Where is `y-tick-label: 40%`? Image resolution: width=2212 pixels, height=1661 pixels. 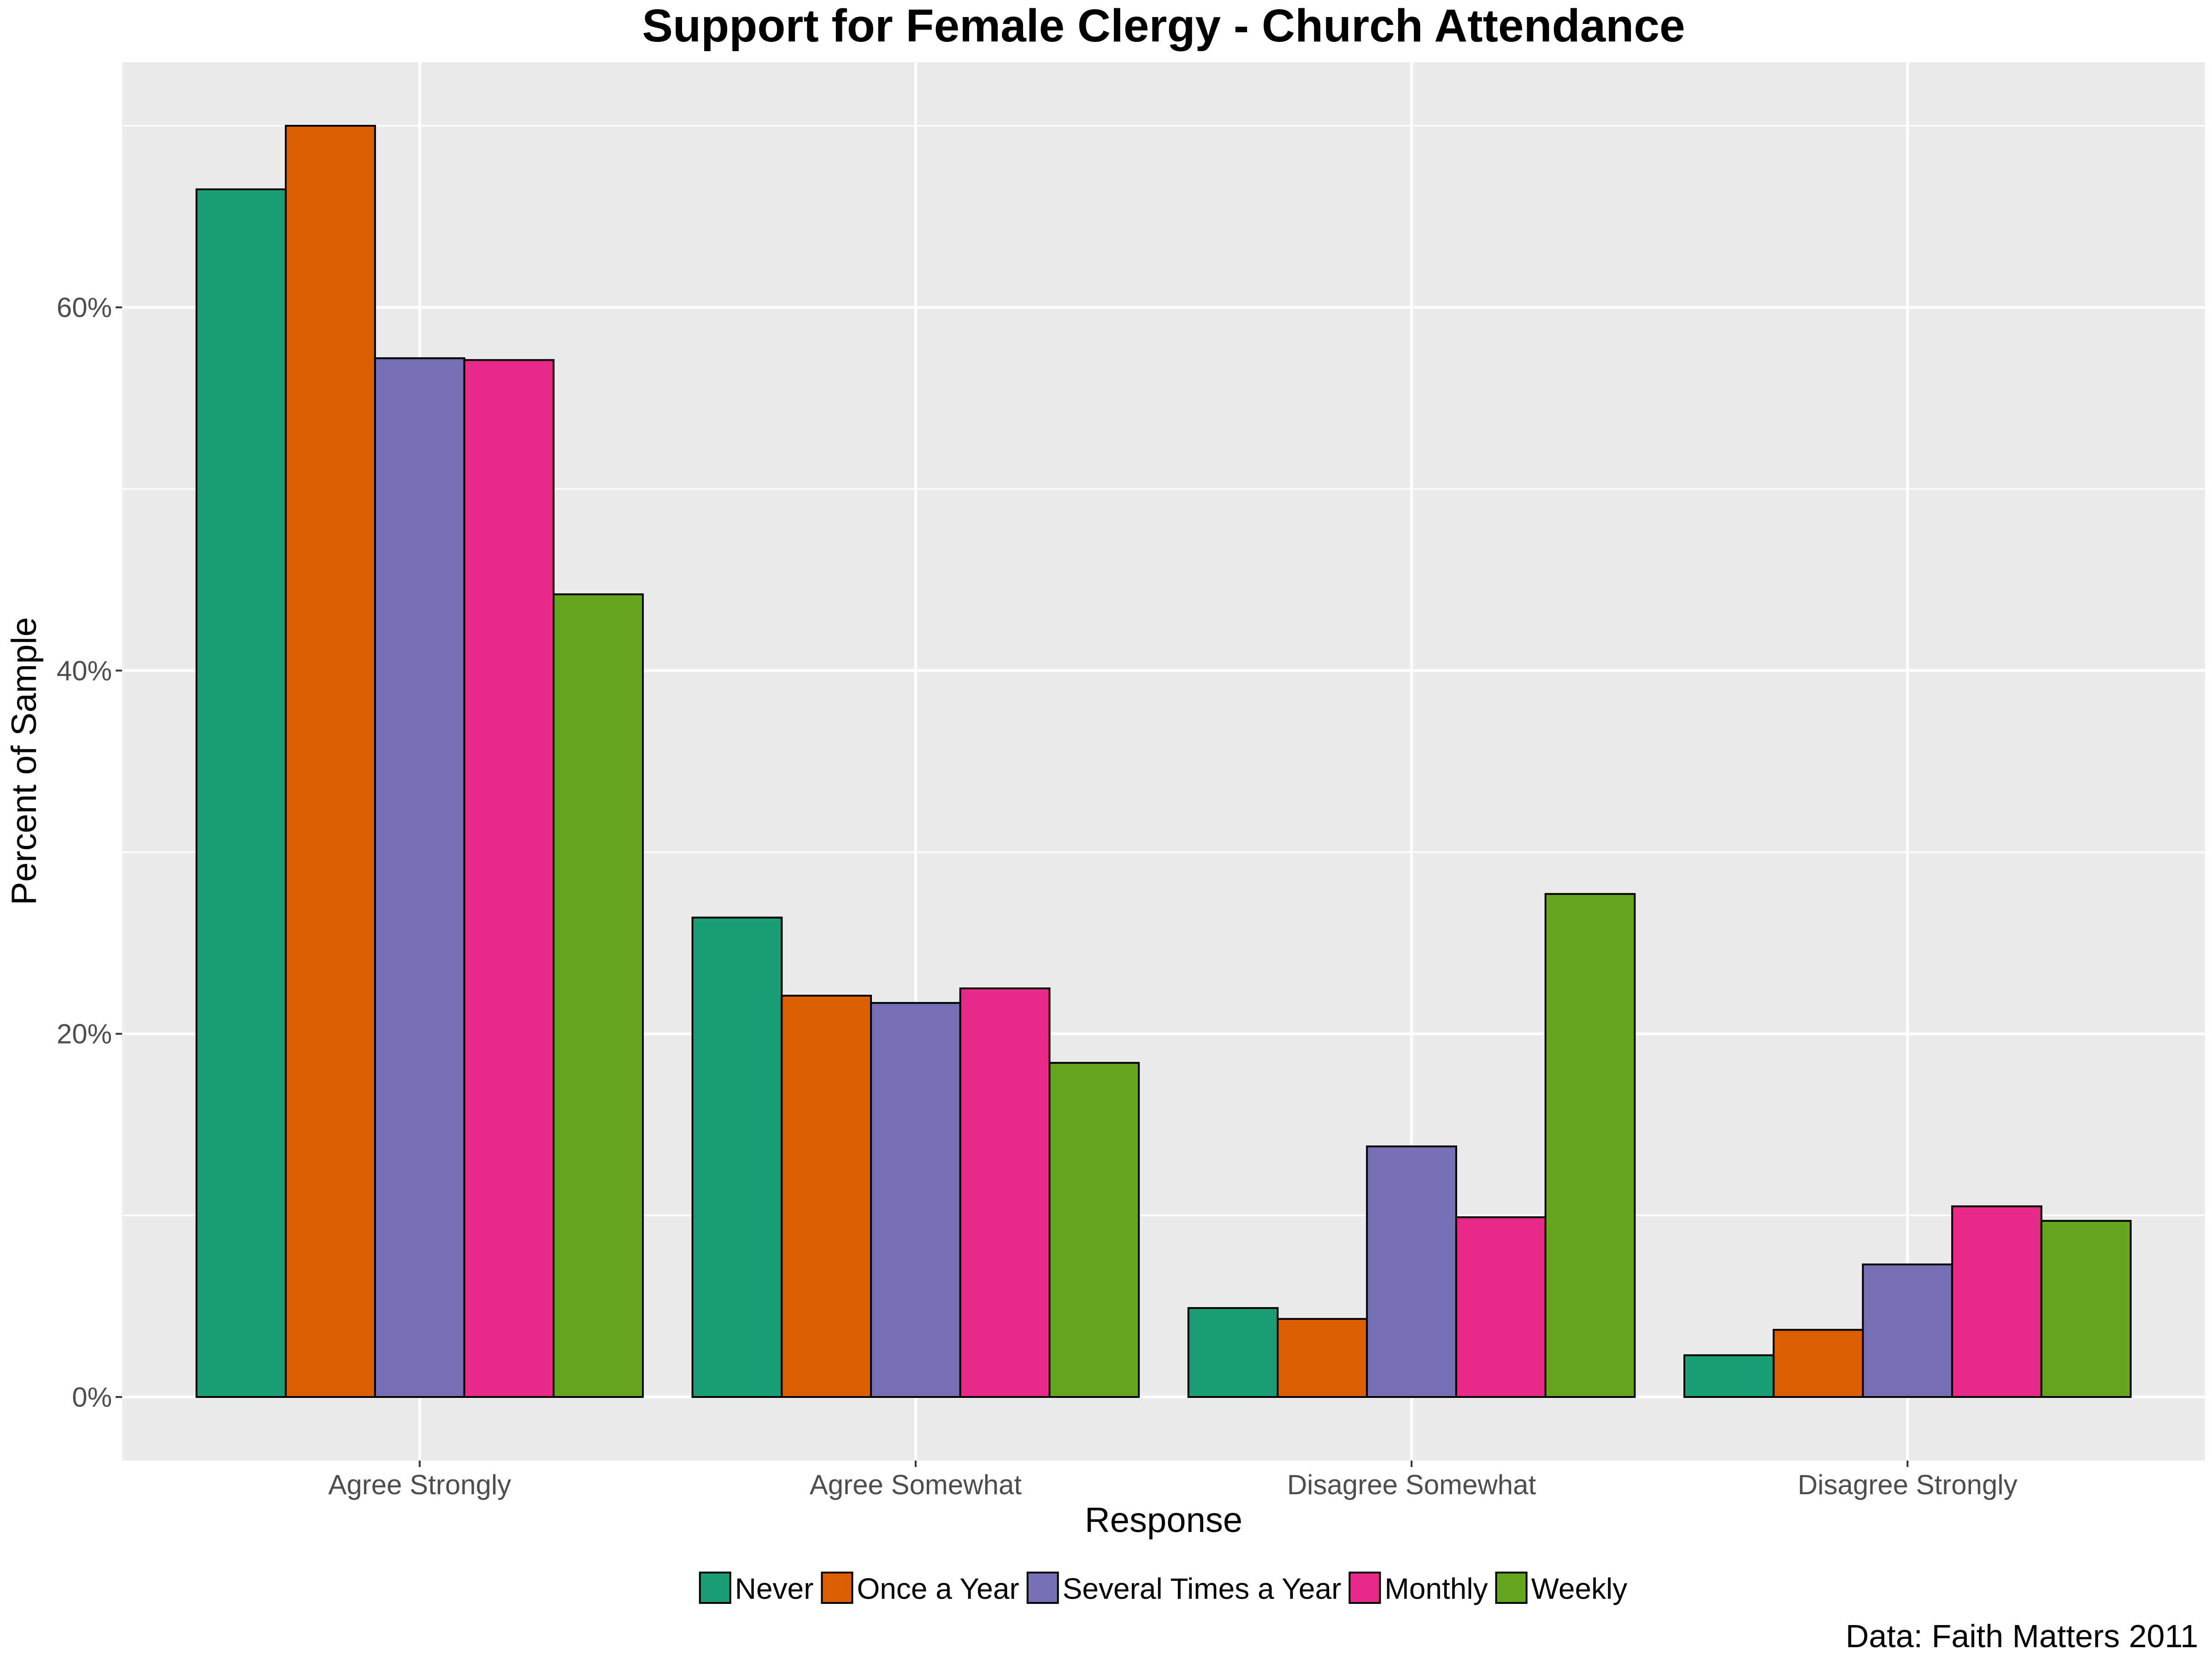 y-tick-label: 40% is located at coordinates (84, 670).